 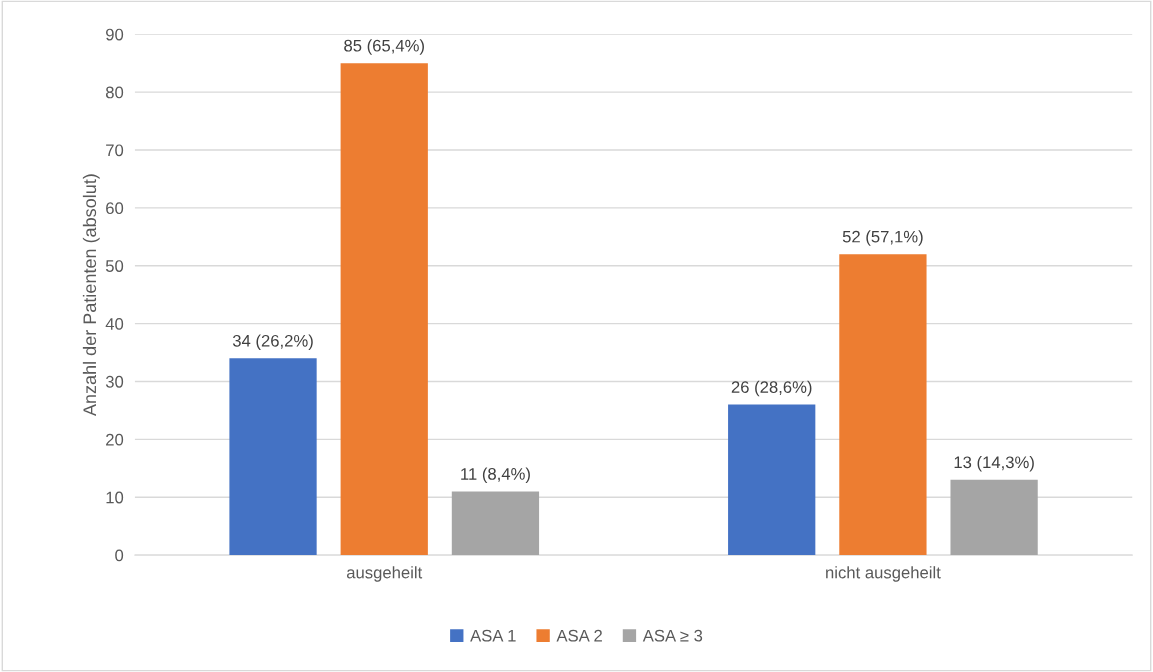 What do you see at coordinates (115, 439) in the screenshot?
I see `y-tick-label: 20` at bounding box center [115, 439].